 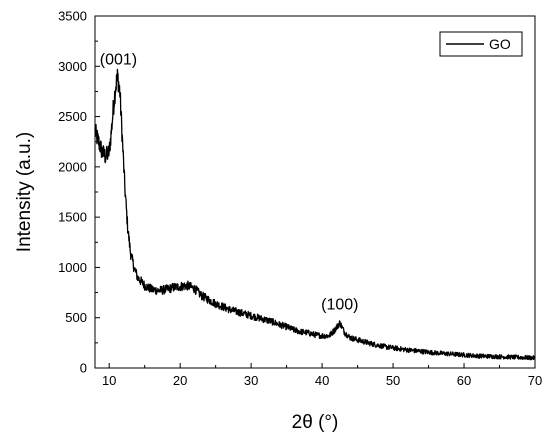 I want to click on y-tick-label: 0, so click(x=83, y=368).